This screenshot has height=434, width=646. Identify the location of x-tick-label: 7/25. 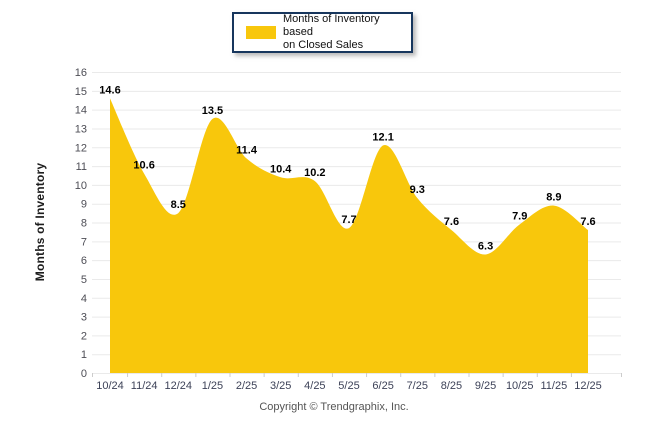
(417, 386).